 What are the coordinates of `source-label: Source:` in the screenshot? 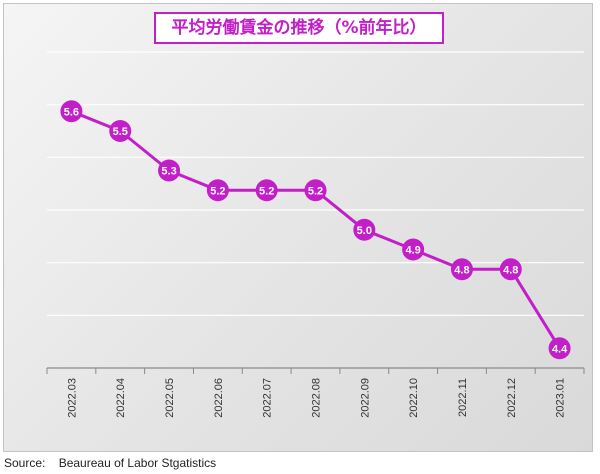 It's located at (25, 463).